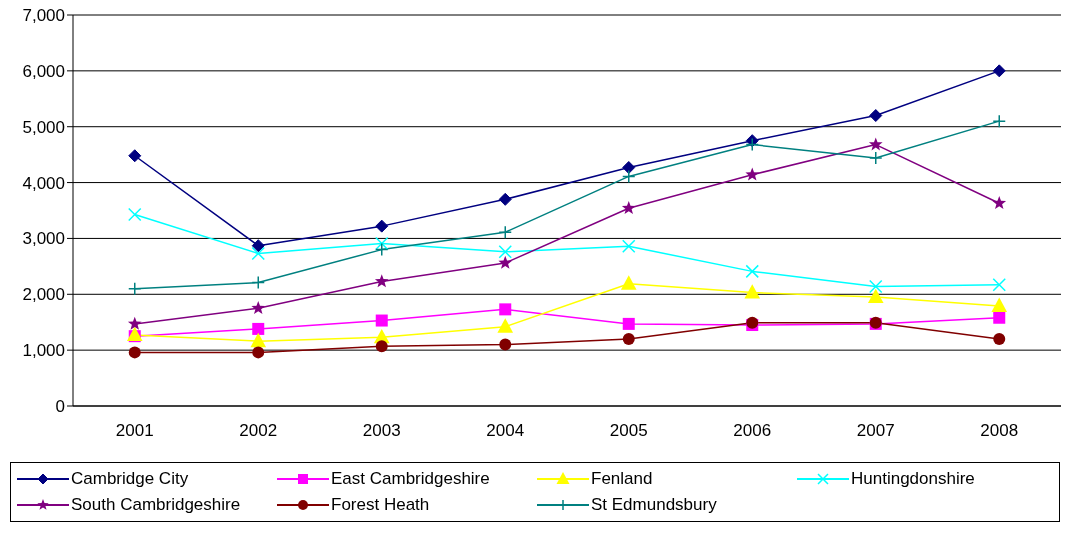 The image size is (1069, 541). Describe the element at coordinates (156, 505) in the screenshot. I see `legend-label: South Cambridgeshire` at that location.